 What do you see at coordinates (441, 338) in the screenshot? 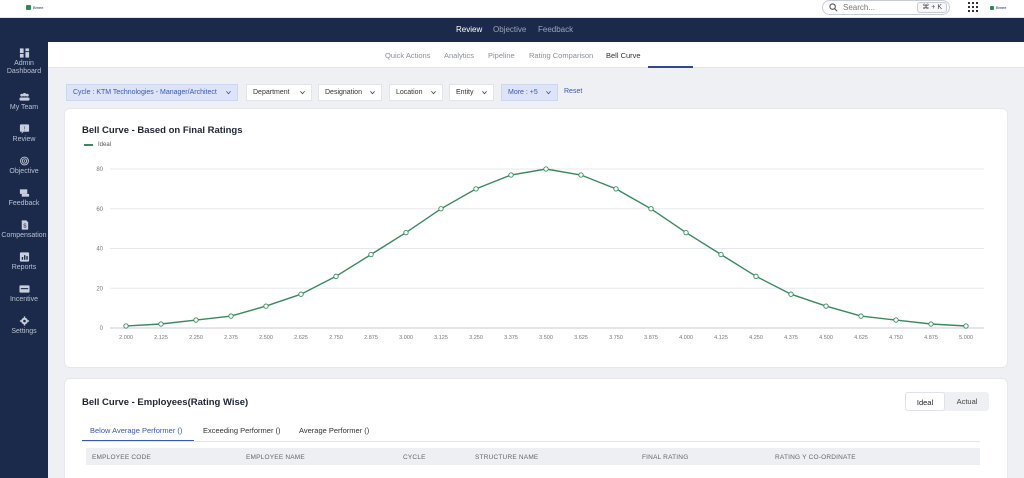
I see `x-tick-label: 3.125` at bounding box center [441, 338].